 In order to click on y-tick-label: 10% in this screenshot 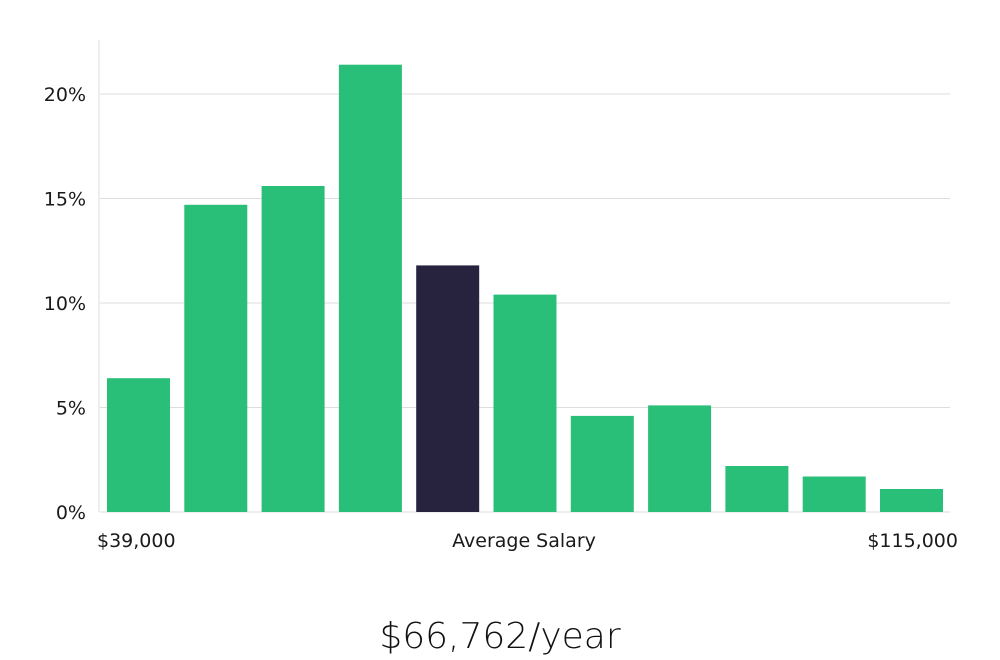, I will do `click(65, 304)`.